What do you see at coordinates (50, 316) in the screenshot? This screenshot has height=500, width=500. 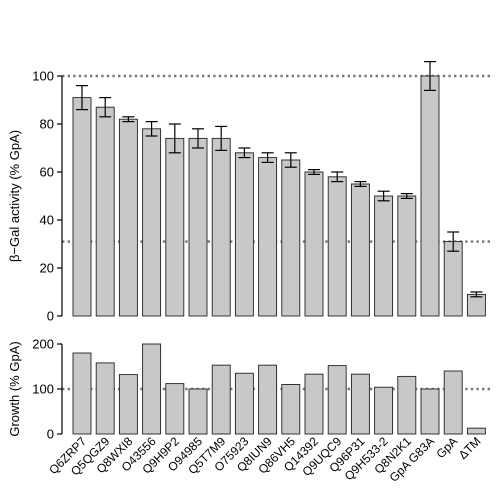 I see `activity-y-tick-label: 0` at bounding box center [50, 316].